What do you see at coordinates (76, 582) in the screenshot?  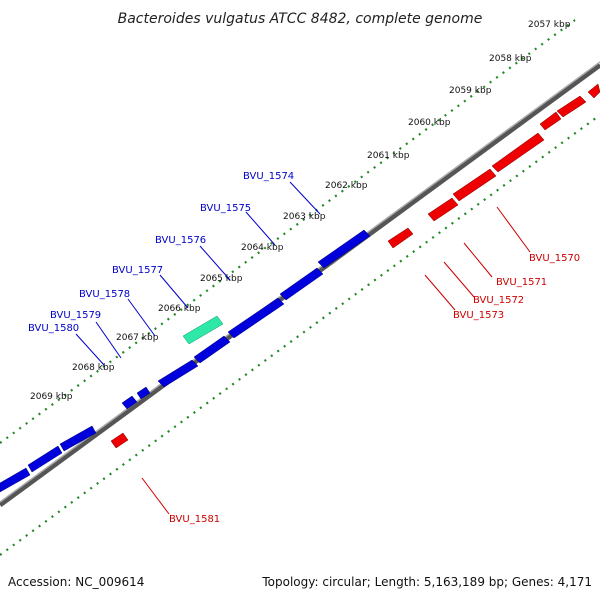 I see `accession-text: Accession: NC_009614` at bounding box center [76, 582].